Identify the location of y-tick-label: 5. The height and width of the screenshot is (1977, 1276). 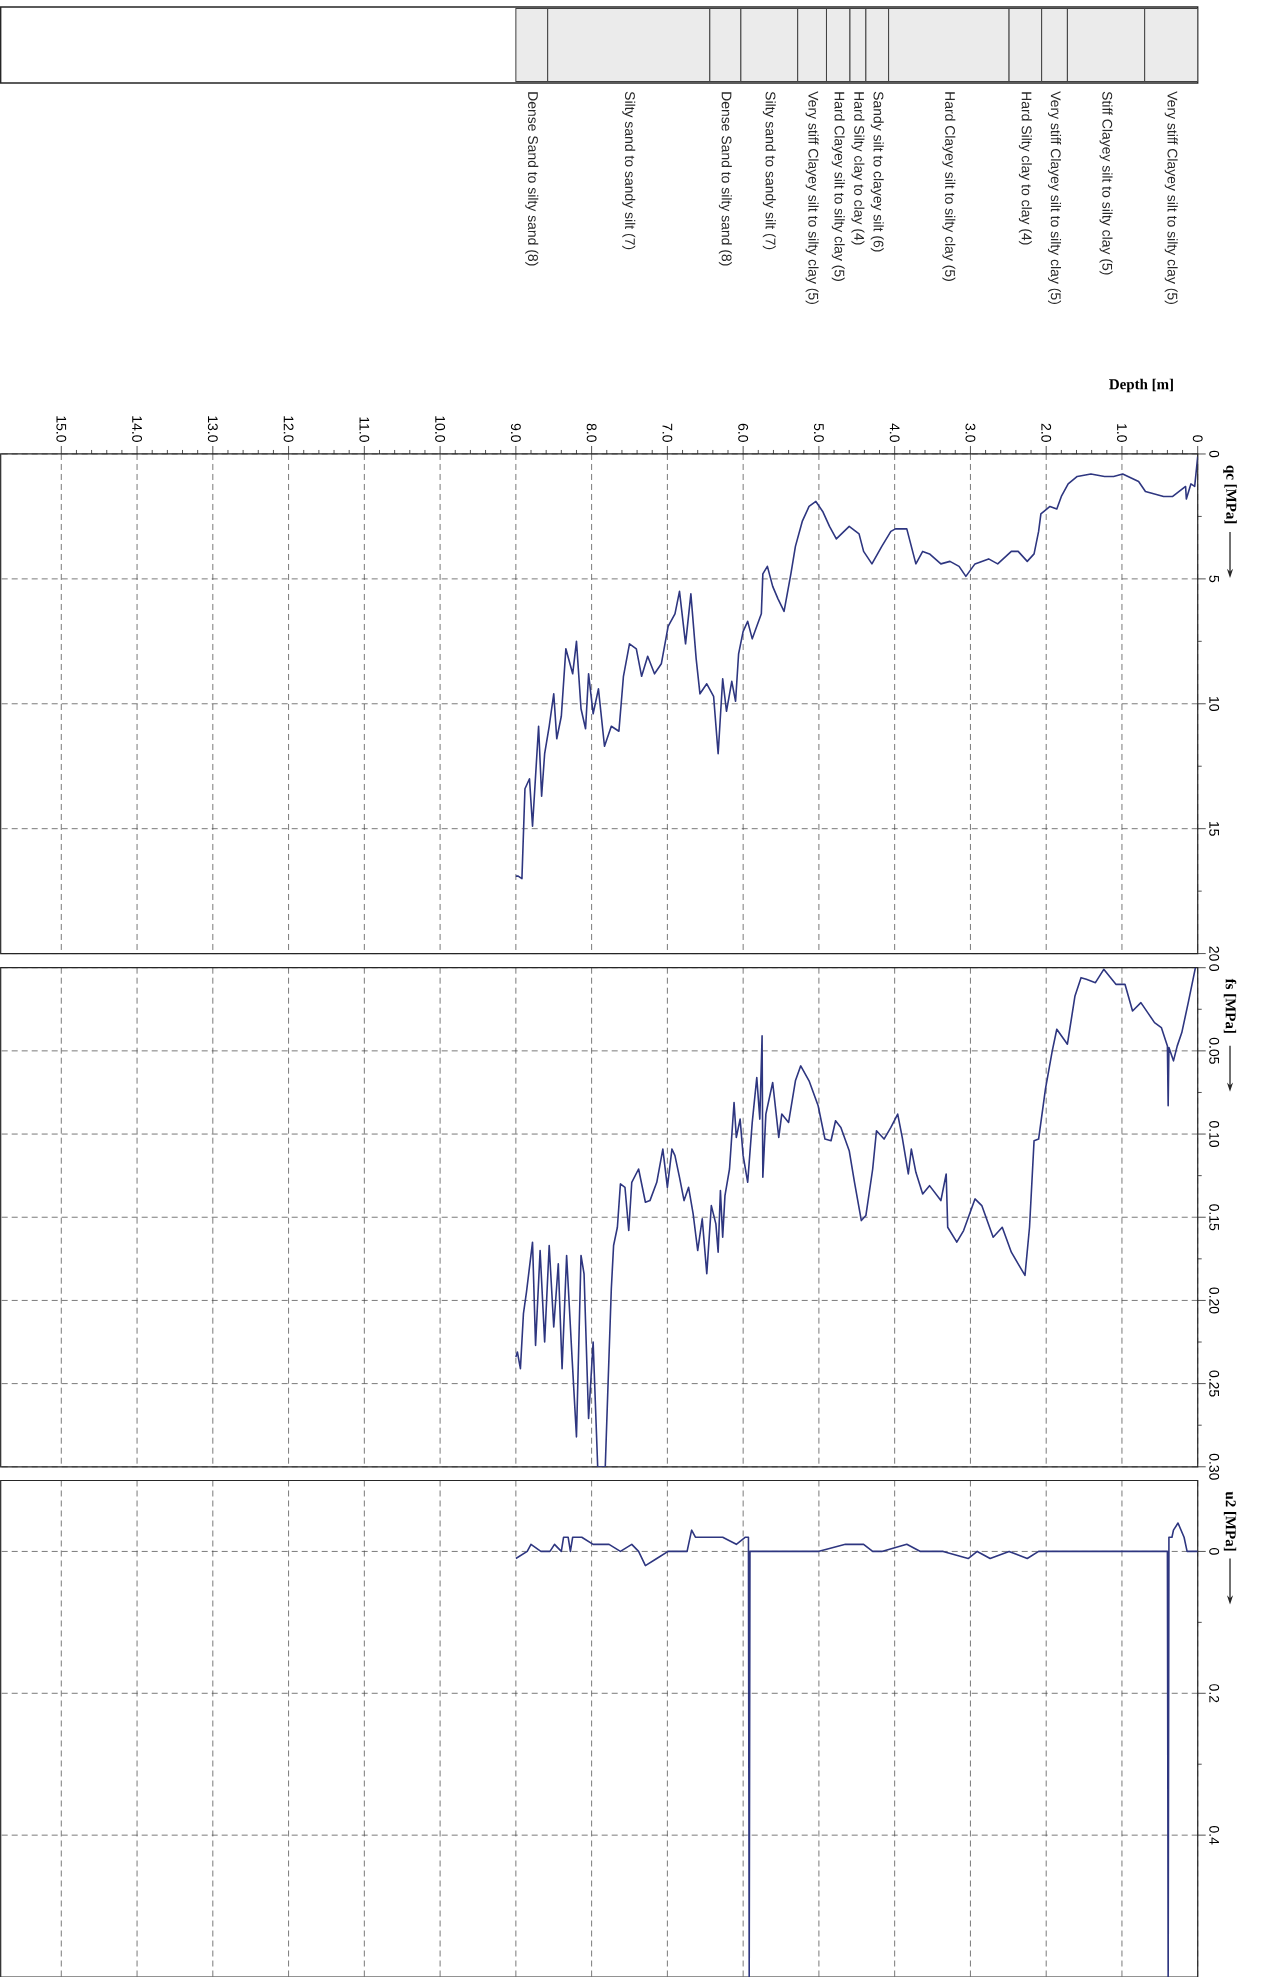
(1214, 579).